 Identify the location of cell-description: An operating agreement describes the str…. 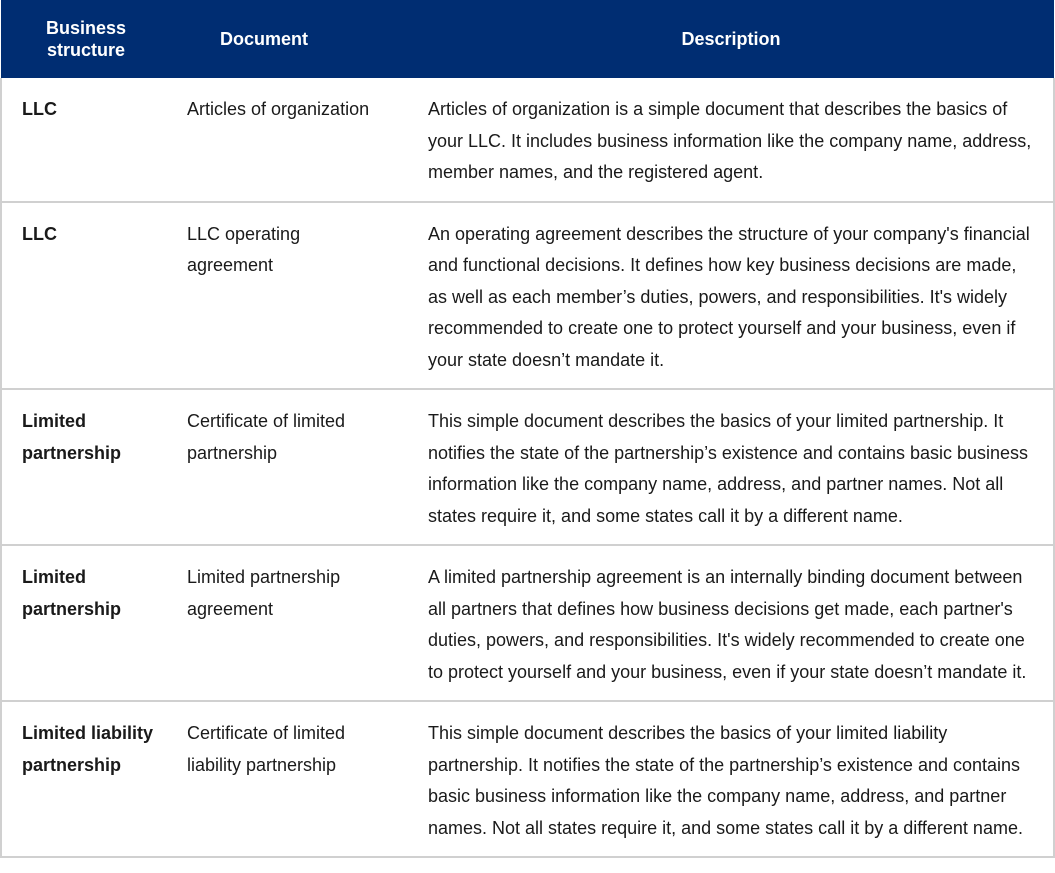
(731, 295).